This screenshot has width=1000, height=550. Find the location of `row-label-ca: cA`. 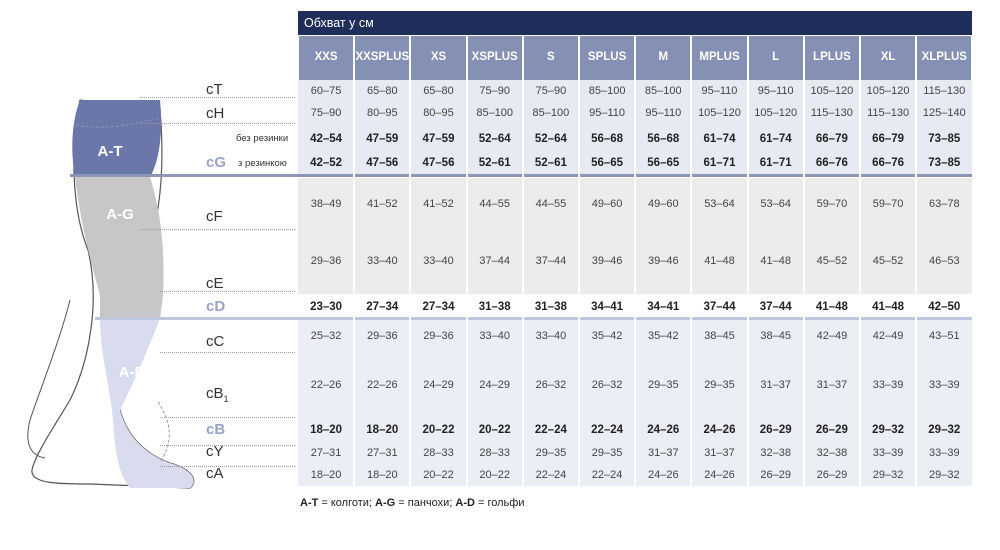

row-label-ca: cA is located at coordinates (215, 473).